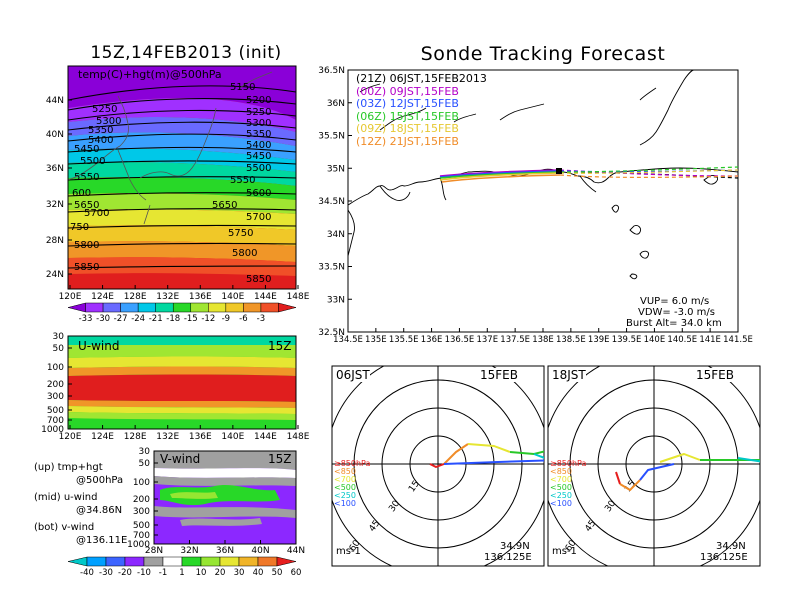 The height and width of the screenshot is (612, 792). What do you see at coordinates (82, 193) in the screenshot?
I see `contour-label: 600` at bounding box center [82, 193].